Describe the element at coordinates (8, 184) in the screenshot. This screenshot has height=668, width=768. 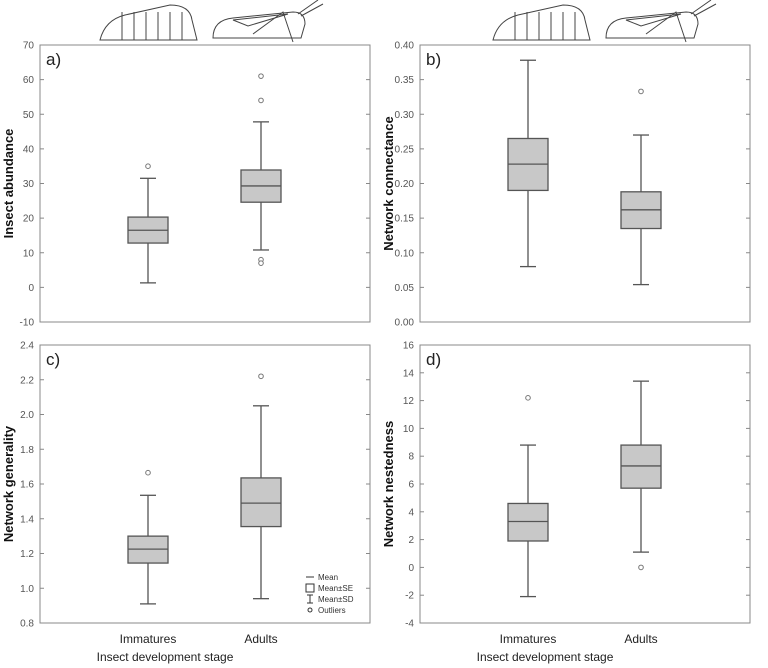
I see `y-axis-label: Insect abundance` at that location.